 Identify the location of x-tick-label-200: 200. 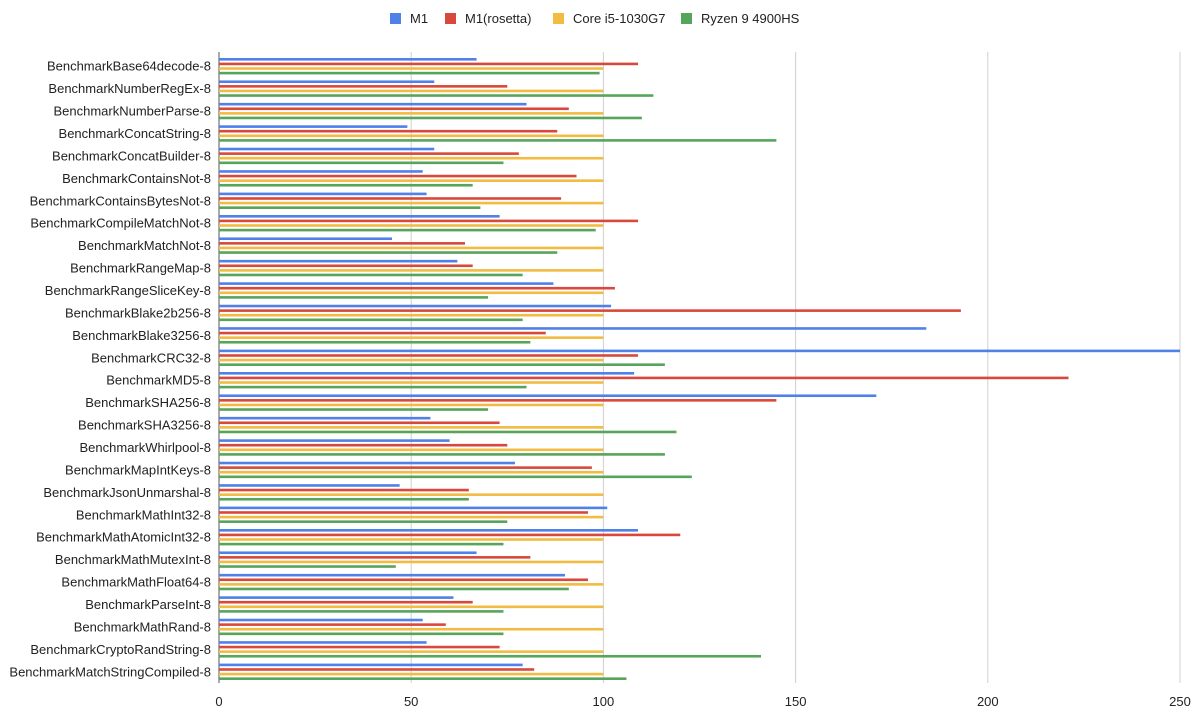
(988, 701).